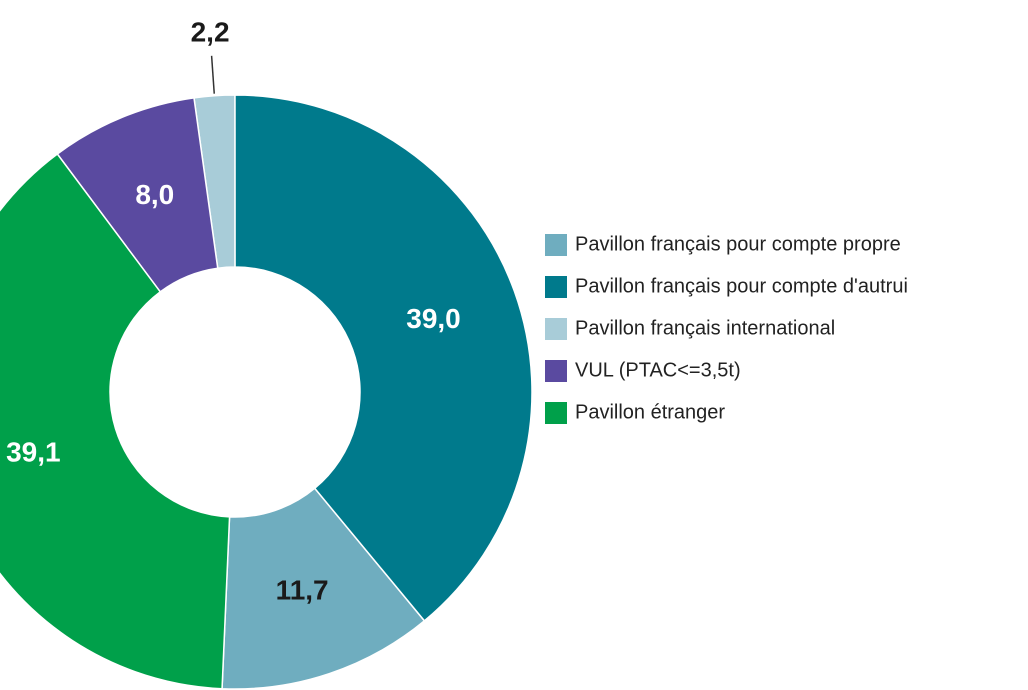 This screenshot has height=690, width=1028. Describe the element at coordinates (33, 452) in the screenshot. I see `value-label: 39,1` at that location.